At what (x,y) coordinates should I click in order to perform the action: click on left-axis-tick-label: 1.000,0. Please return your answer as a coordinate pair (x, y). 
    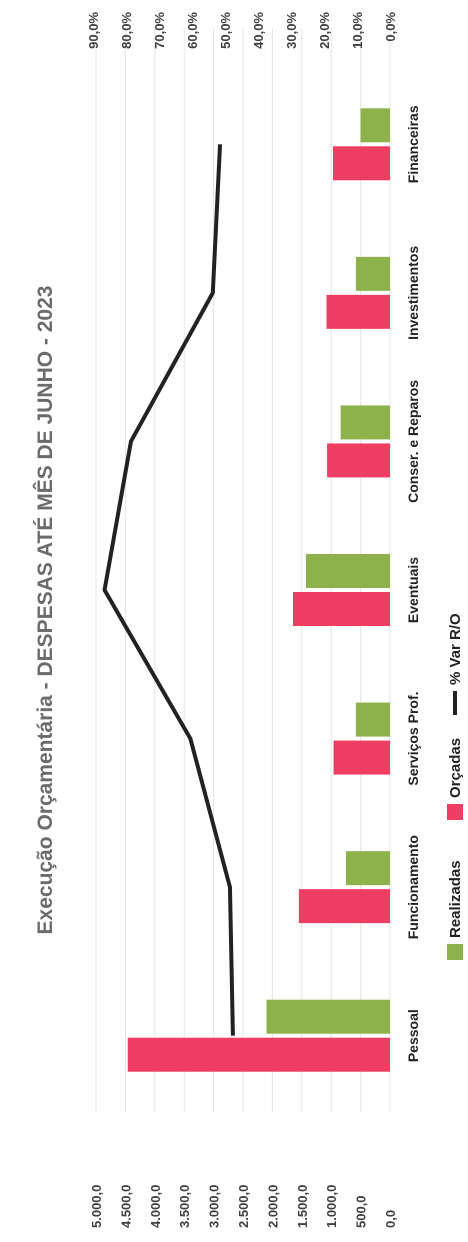
    Looking at the image, I should click on (331, 1206).